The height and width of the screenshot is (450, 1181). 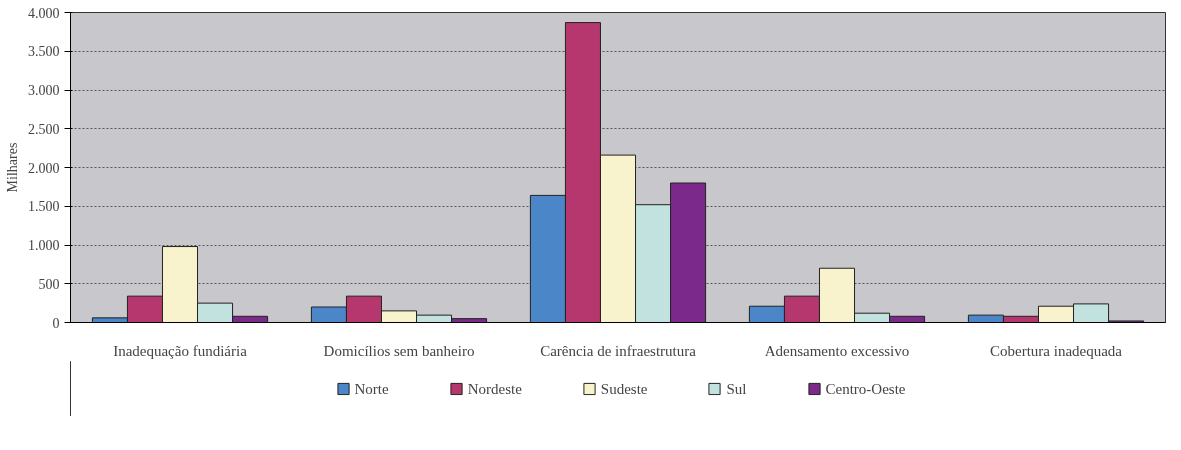 What do you see at coordinates (44, 129) in the screenshot?
I see `y-tick-label: 2.500` at bounding box center [44, 129].